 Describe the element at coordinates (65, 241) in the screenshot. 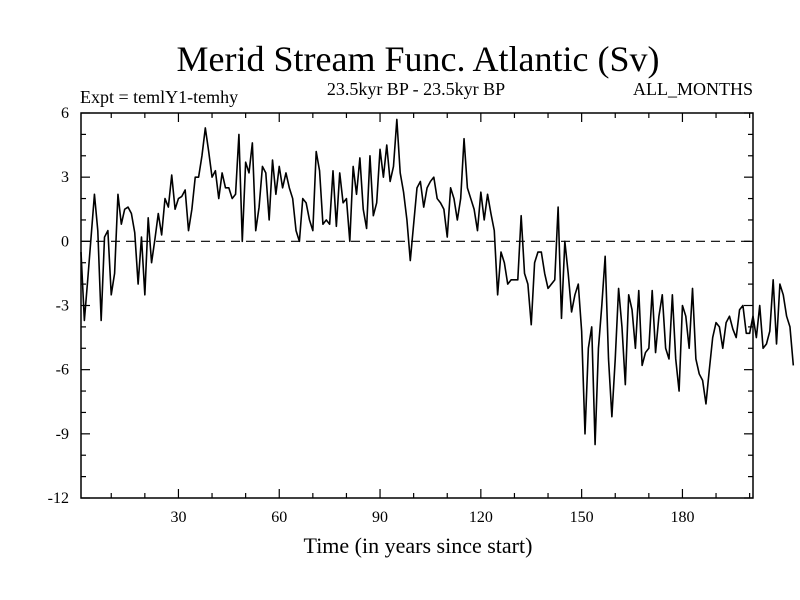

I see `y-tick-label: 0` at that location.